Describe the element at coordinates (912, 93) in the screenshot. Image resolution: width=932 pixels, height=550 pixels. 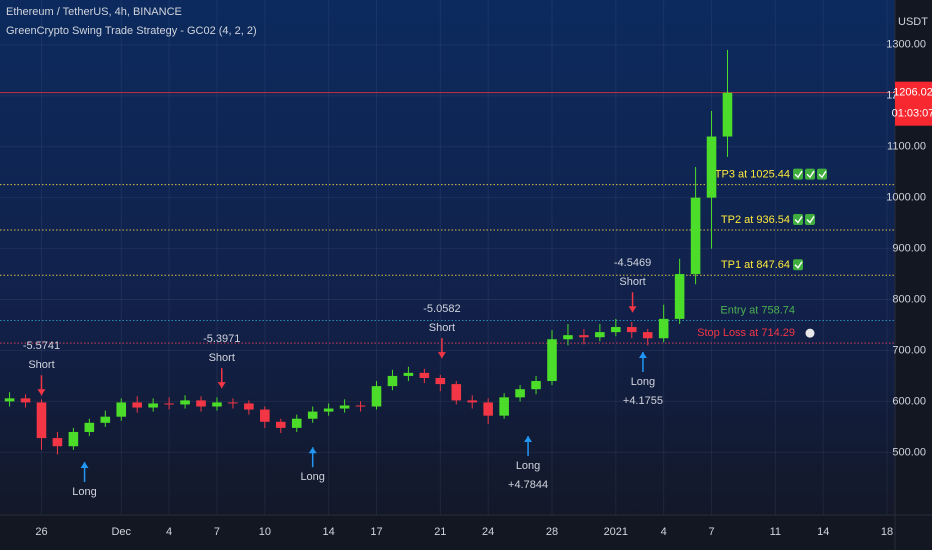
I see `last-price-label: 1206.02` at that location.